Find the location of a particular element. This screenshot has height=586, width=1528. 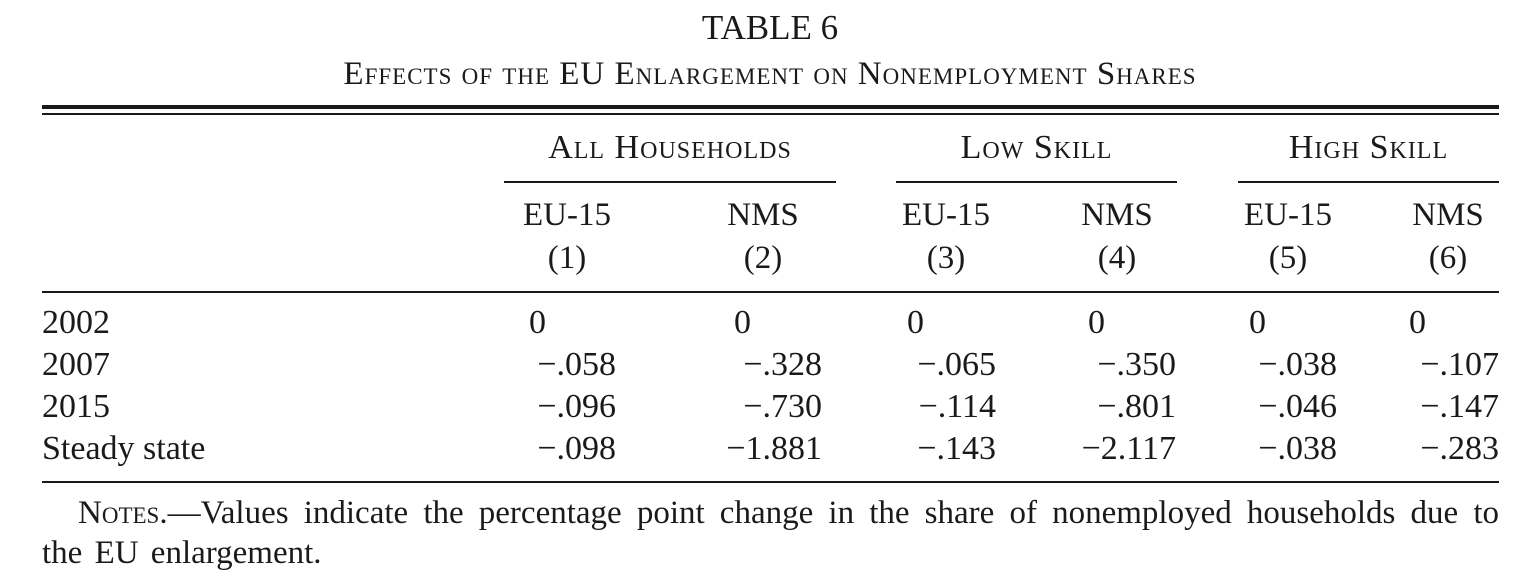

top-rule-thin is located at coordinates (770, 114).